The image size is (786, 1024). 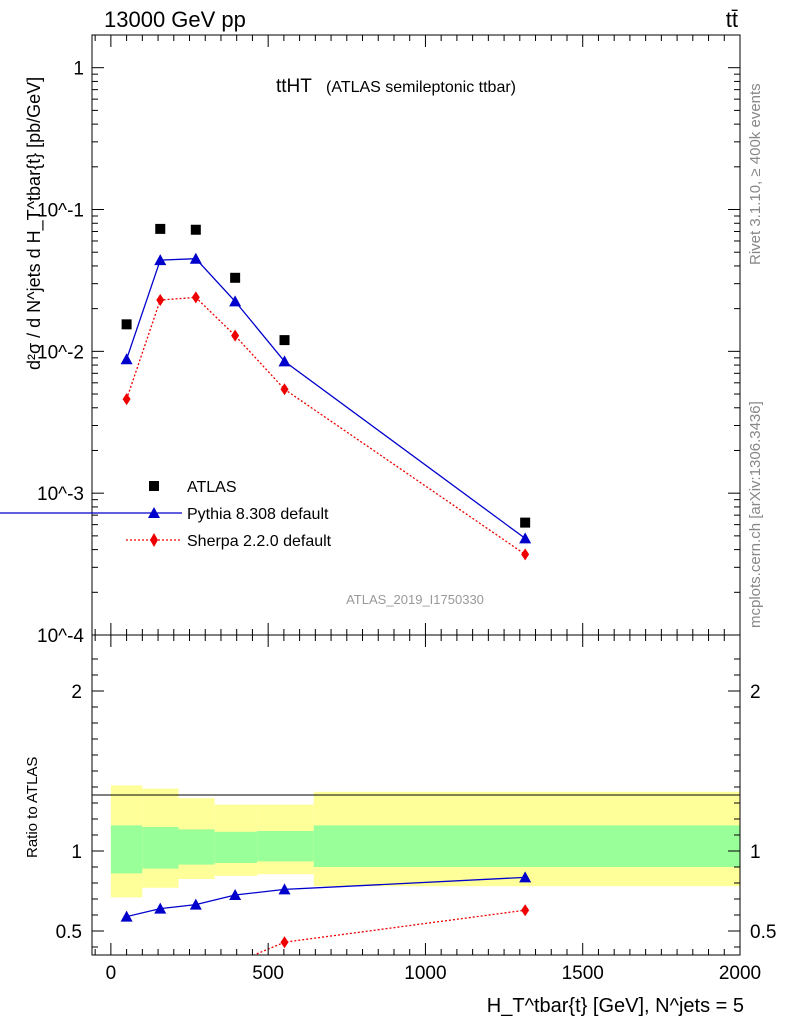 I want to click on mcplots-label: mcplots.cern.ch [arXiv:1306.3436], so click(x=755, y=514).